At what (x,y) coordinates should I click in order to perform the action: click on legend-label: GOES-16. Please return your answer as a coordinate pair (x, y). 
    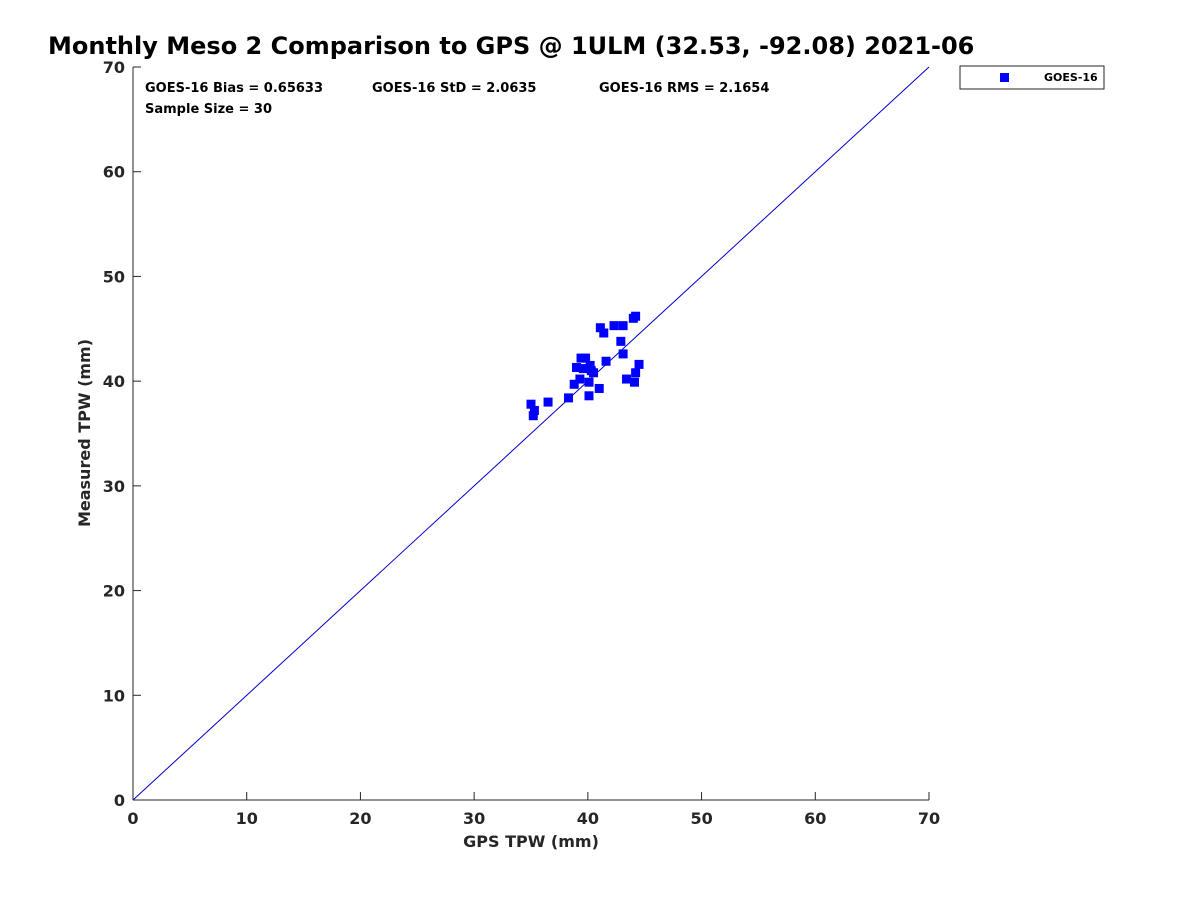
    Looking at the image, I should click on (1071, 77).